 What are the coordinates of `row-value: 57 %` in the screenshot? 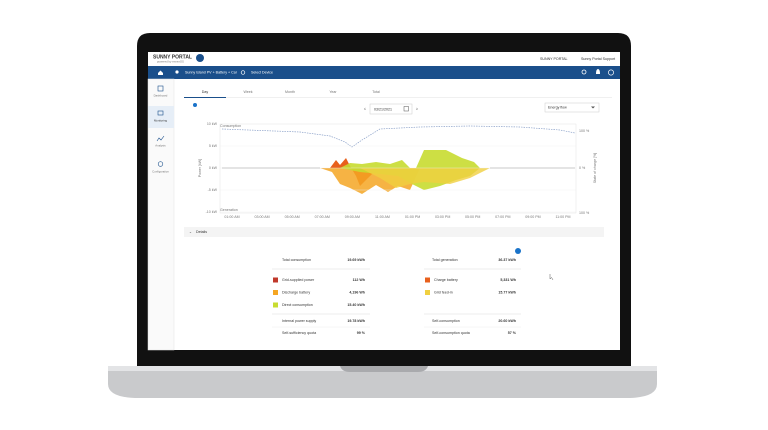 It's located at (512, 333).